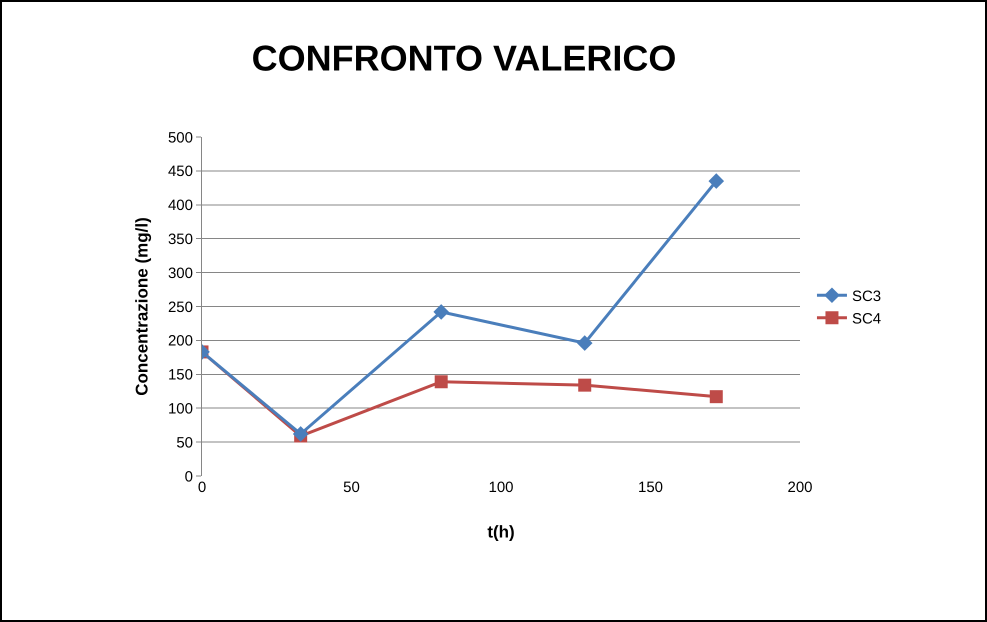 The height and width of the screenshot is (622, 987). Describe the element at coordinates (464, 57) in the screenshot. I see `chart-title: CONFRONTO VALERICO` at that location.